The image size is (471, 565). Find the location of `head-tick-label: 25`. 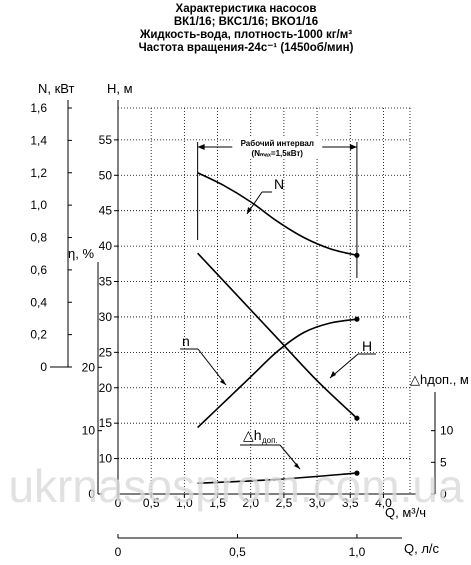

head-tick-label: 25 is located at coordinates (106, 352).